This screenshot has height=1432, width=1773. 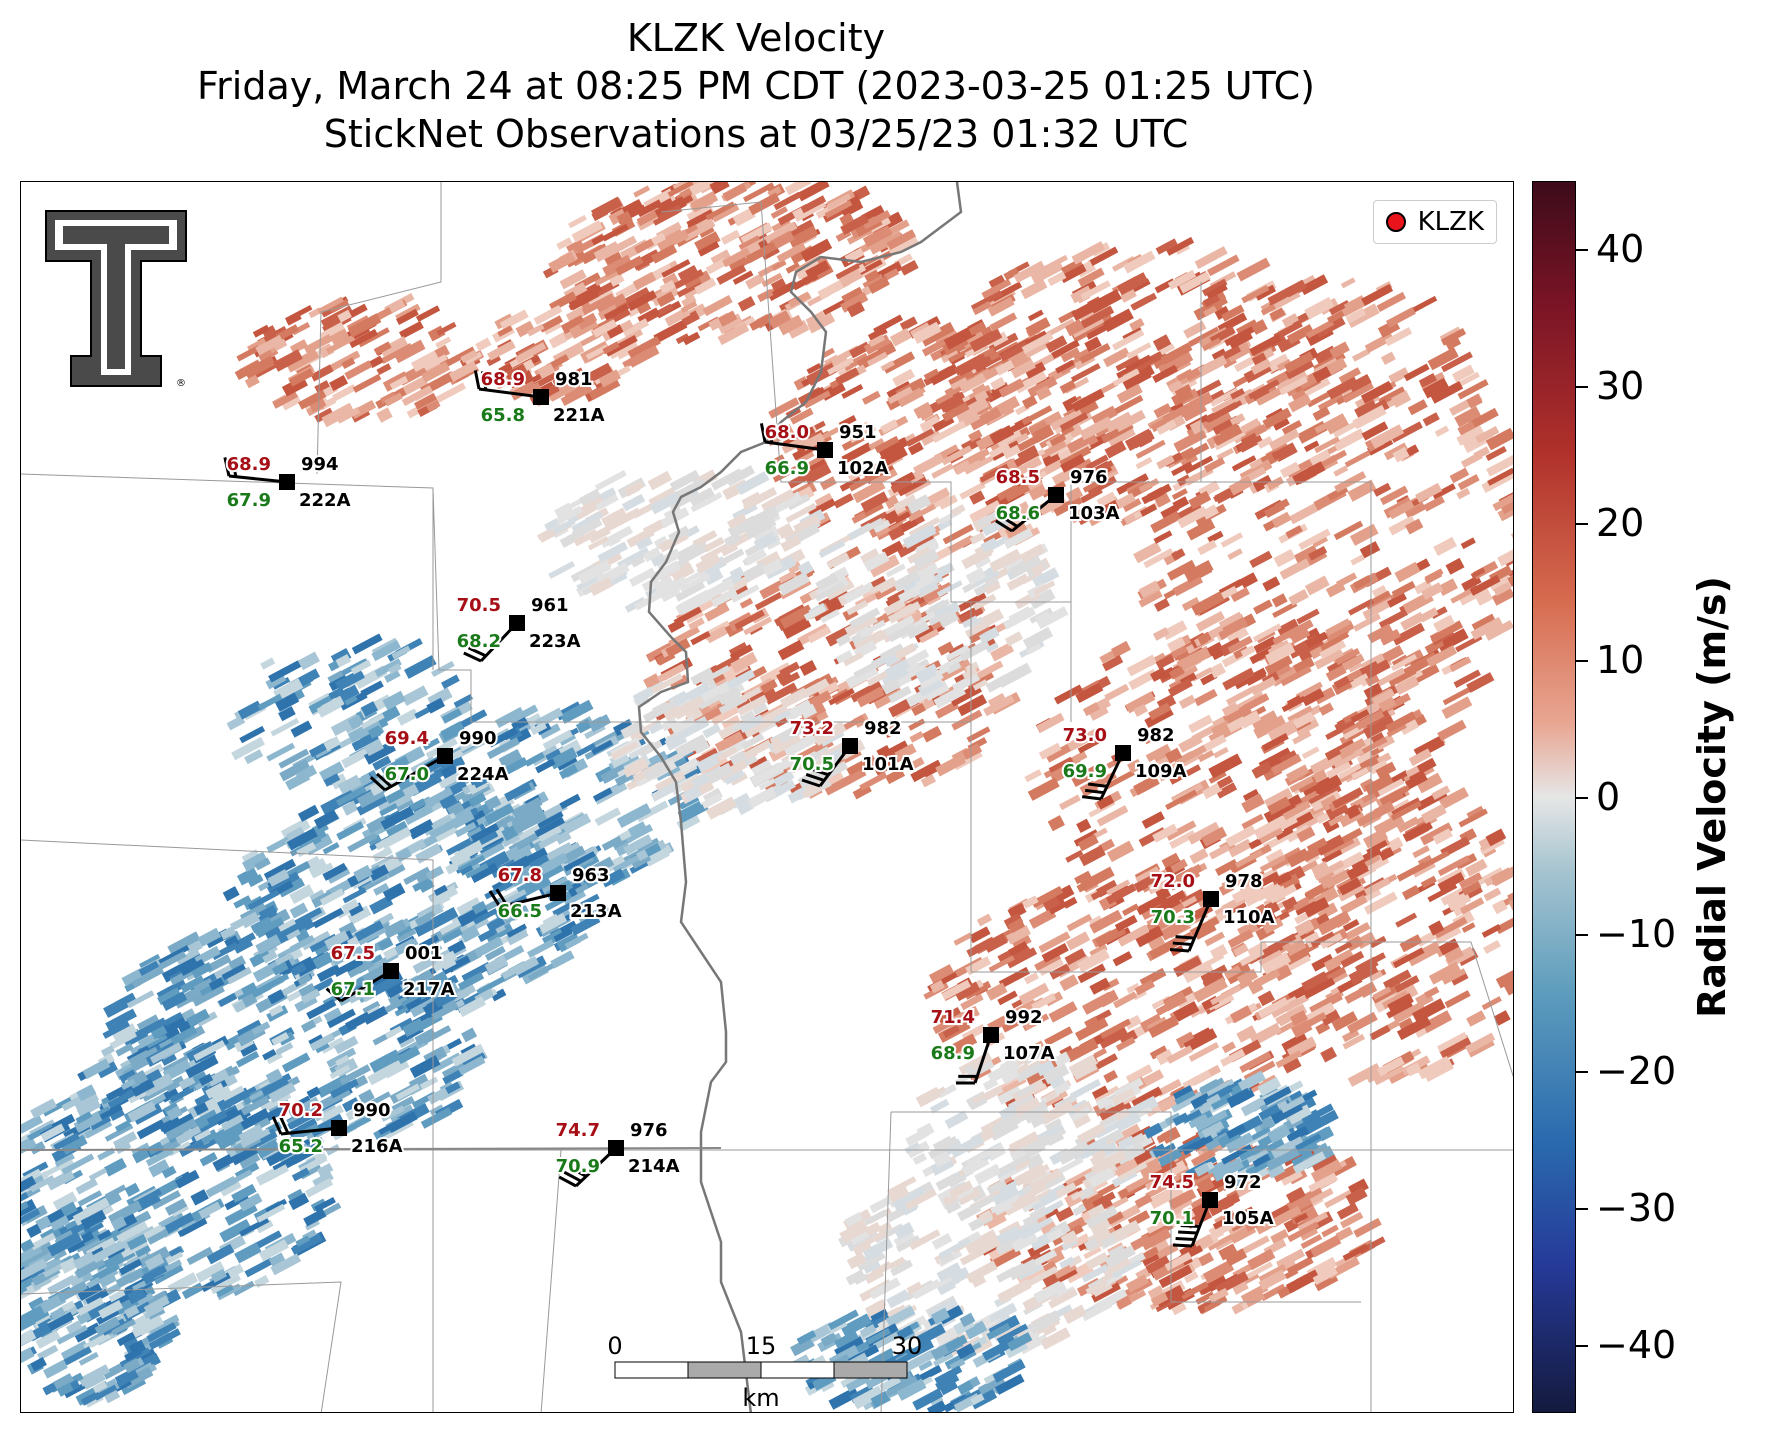 I want to click on station-103A: 68.5 68.6 976 103A, so click(x=1058, y=499).